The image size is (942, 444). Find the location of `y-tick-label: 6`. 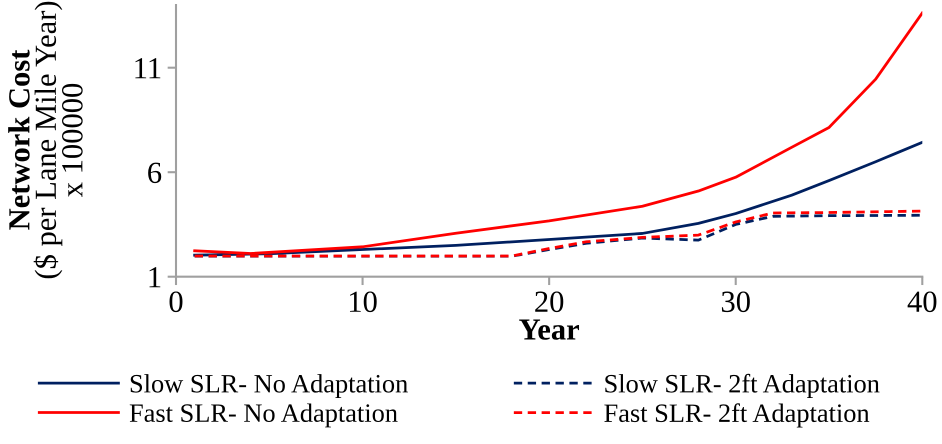

y-tick-label: 6 is located at coordinates (155, 173).